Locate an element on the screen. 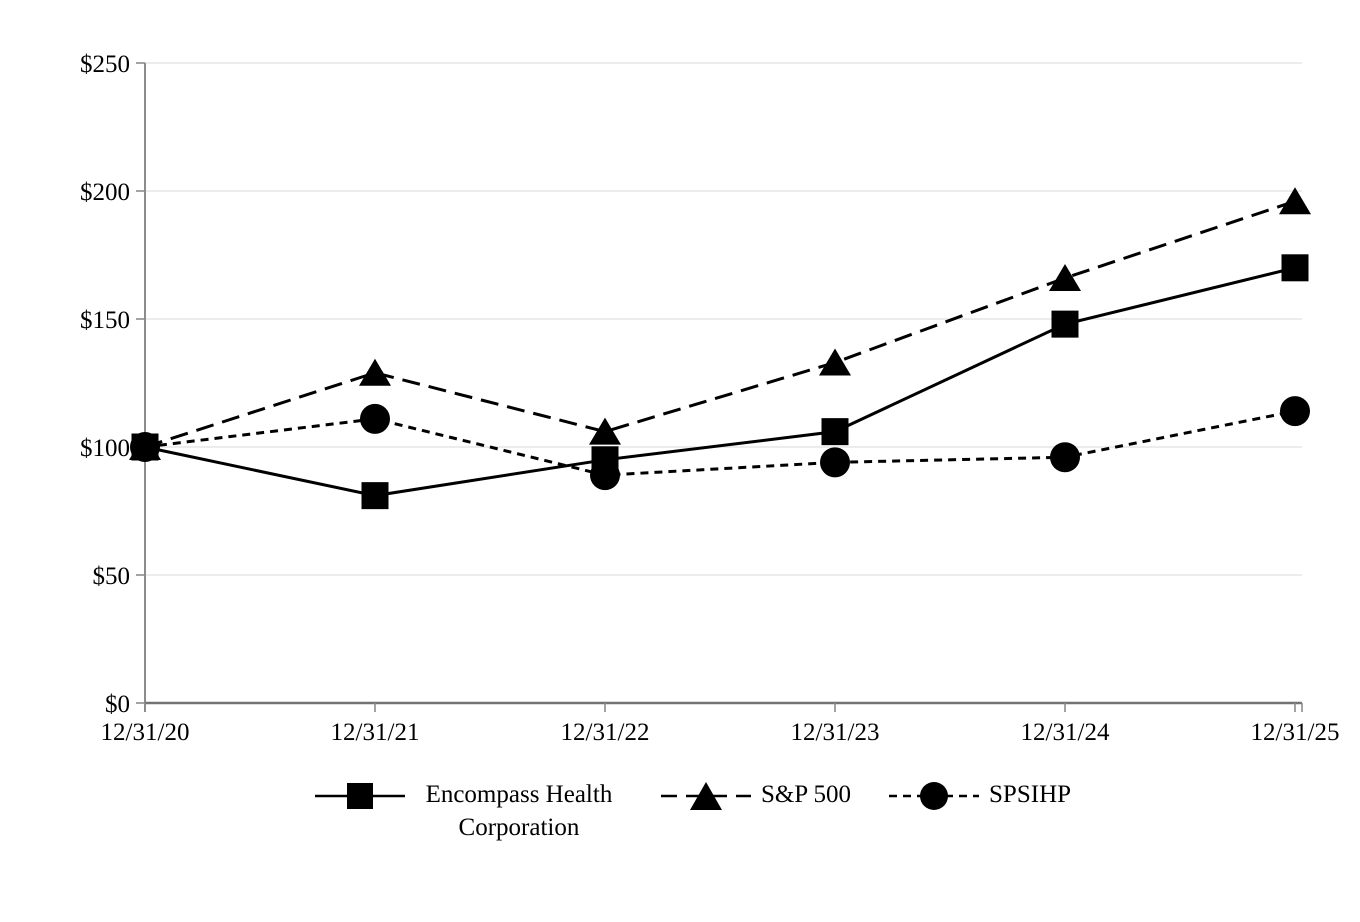 The height and width of the screenshot is (922, 1360). legend-item-sp500: S&P 500 is located at coordinates (756, 796).